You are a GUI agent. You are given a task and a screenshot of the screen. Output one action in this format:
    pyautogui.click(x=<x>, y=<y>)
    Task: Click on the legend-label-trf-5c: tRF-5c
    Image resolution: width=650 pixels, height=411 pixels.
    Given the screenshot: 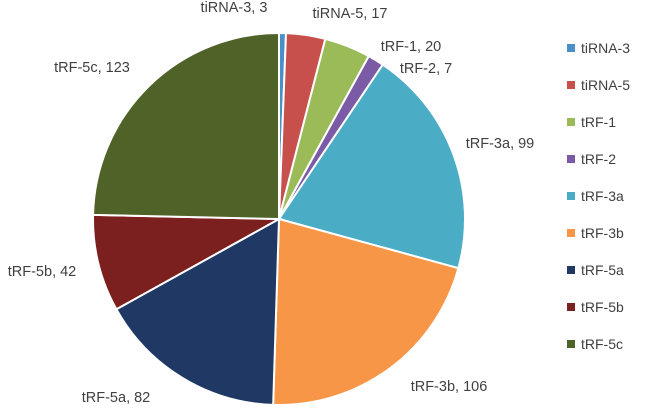 What is the action you would take?
    pyautogui.click(x=602, y=344)
    